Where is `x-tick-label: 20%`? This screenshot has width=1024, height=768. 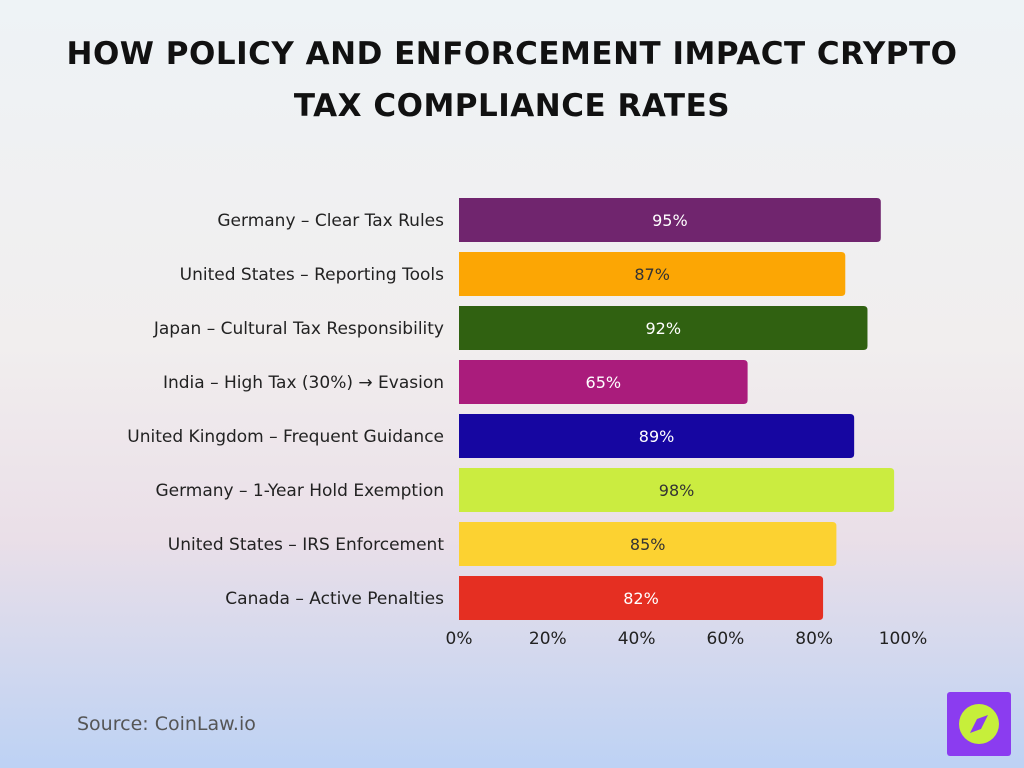 x-tick-label: 20% is located at coordinates (548, 639).